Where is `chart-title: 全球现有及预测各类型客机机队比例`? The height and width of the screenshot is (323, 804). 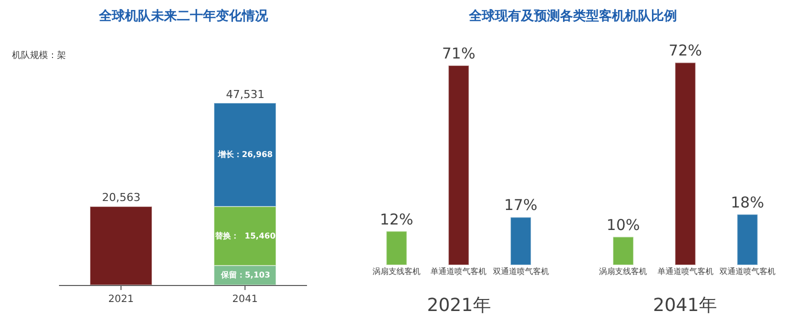
chart-title: 全球现有及预测各类型客机机队比例 is located at coordinates (572, 16).